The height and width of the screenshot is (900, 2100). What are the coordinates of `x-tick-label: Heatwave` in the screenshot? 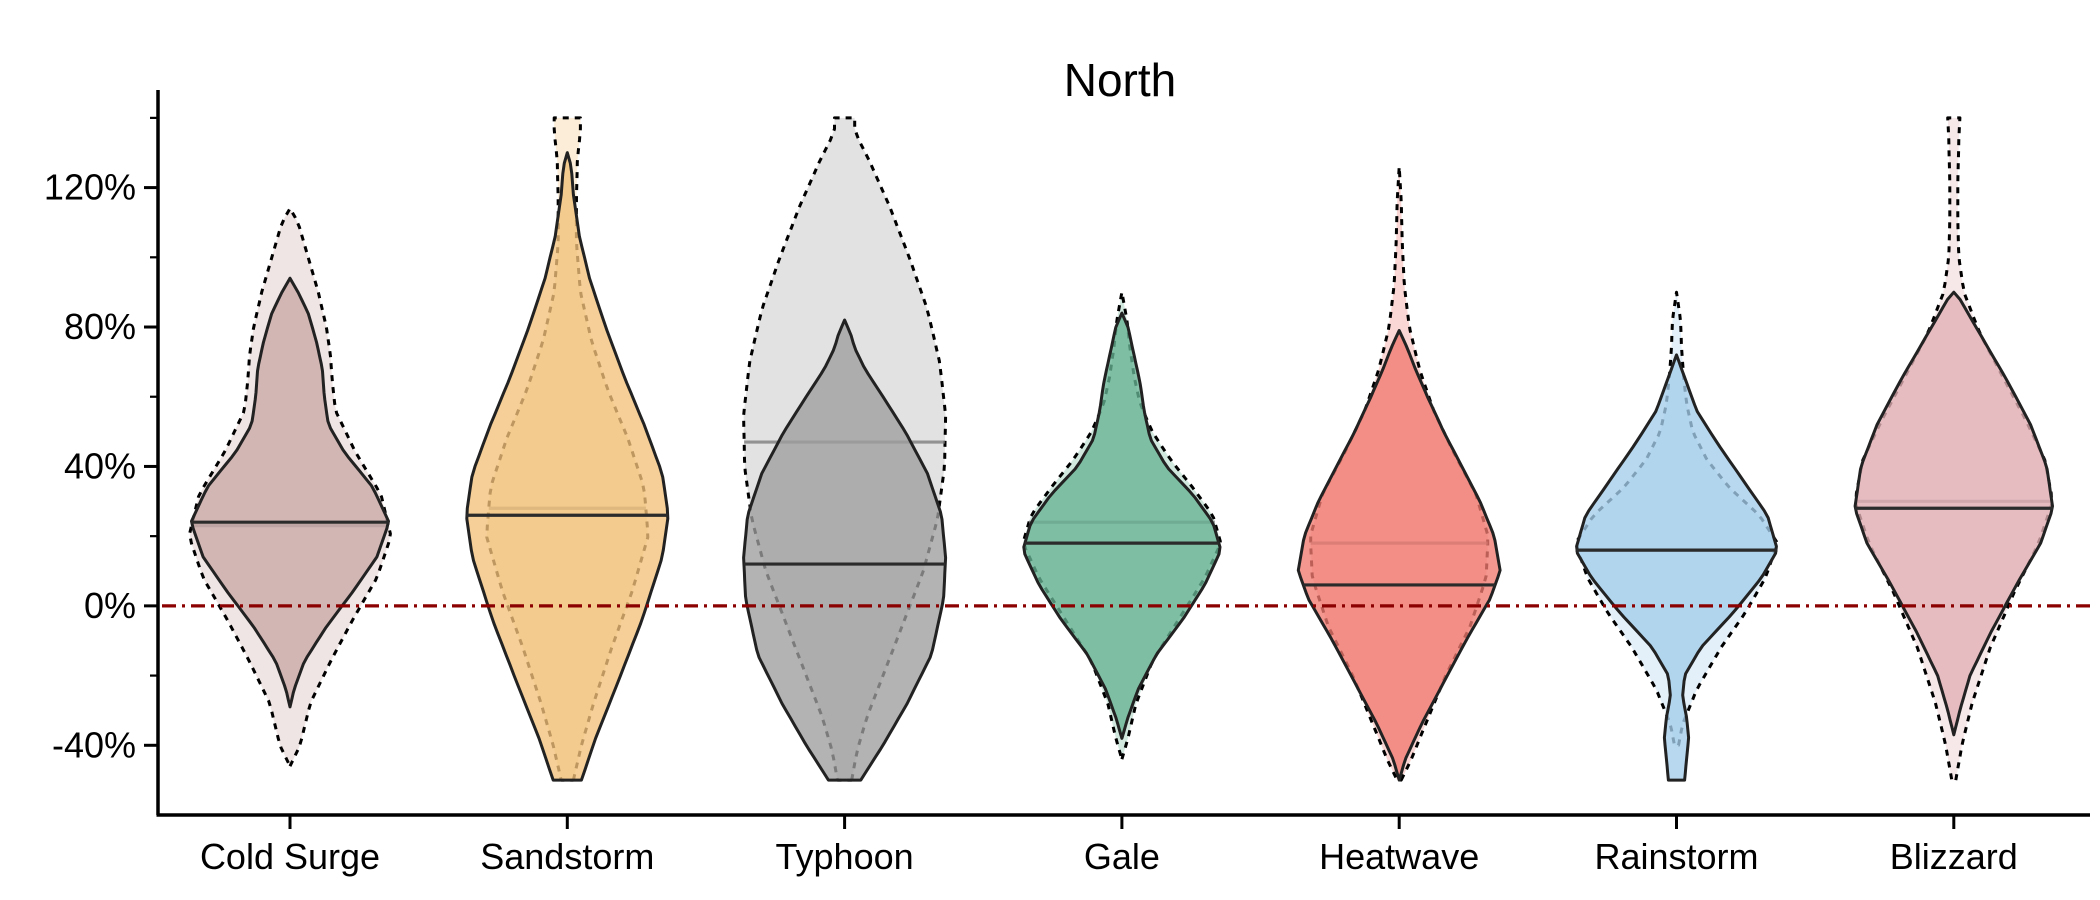 It's located at (1399, 856).